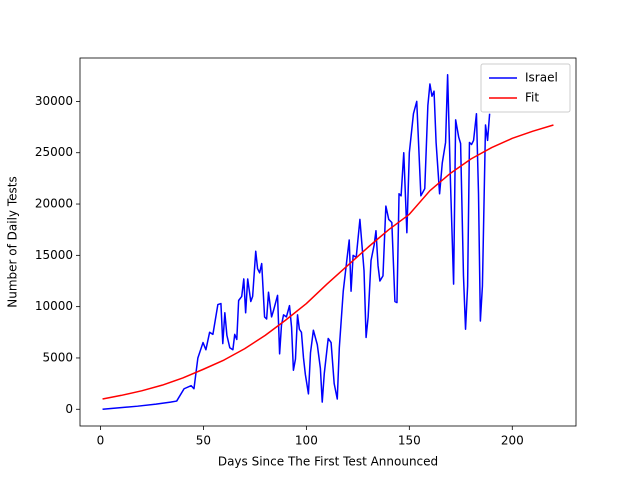  Describe the element at coordinates (203, 441) in the screenshot. I see `x-tick-label: 50` at that location.